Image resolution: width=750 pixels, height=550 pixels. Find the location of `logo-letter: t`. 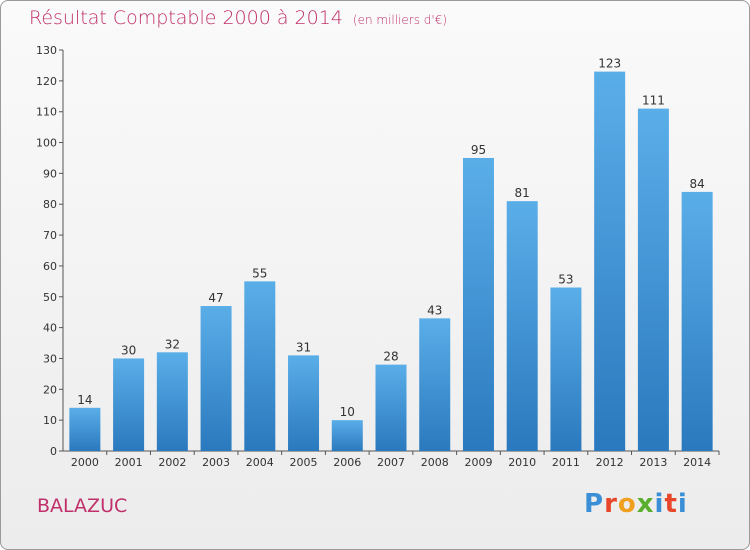

logo-letter: t is located at coordinates (671, 504).